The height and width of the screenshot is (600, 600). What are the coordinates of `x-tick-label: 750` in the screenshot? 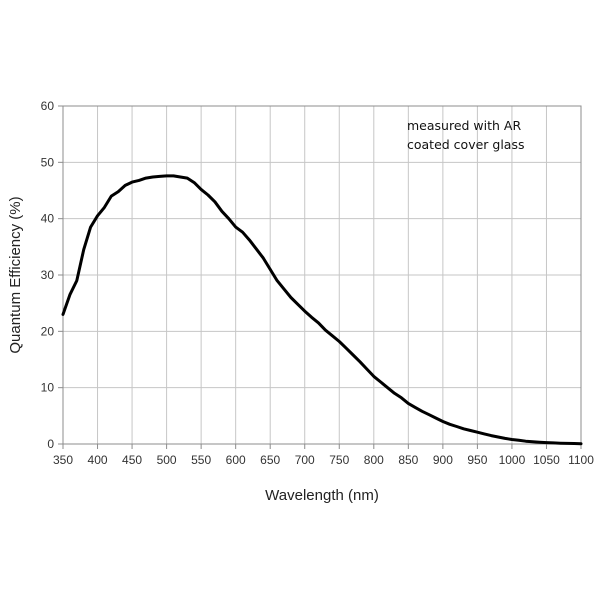 It's located at (339, 460).